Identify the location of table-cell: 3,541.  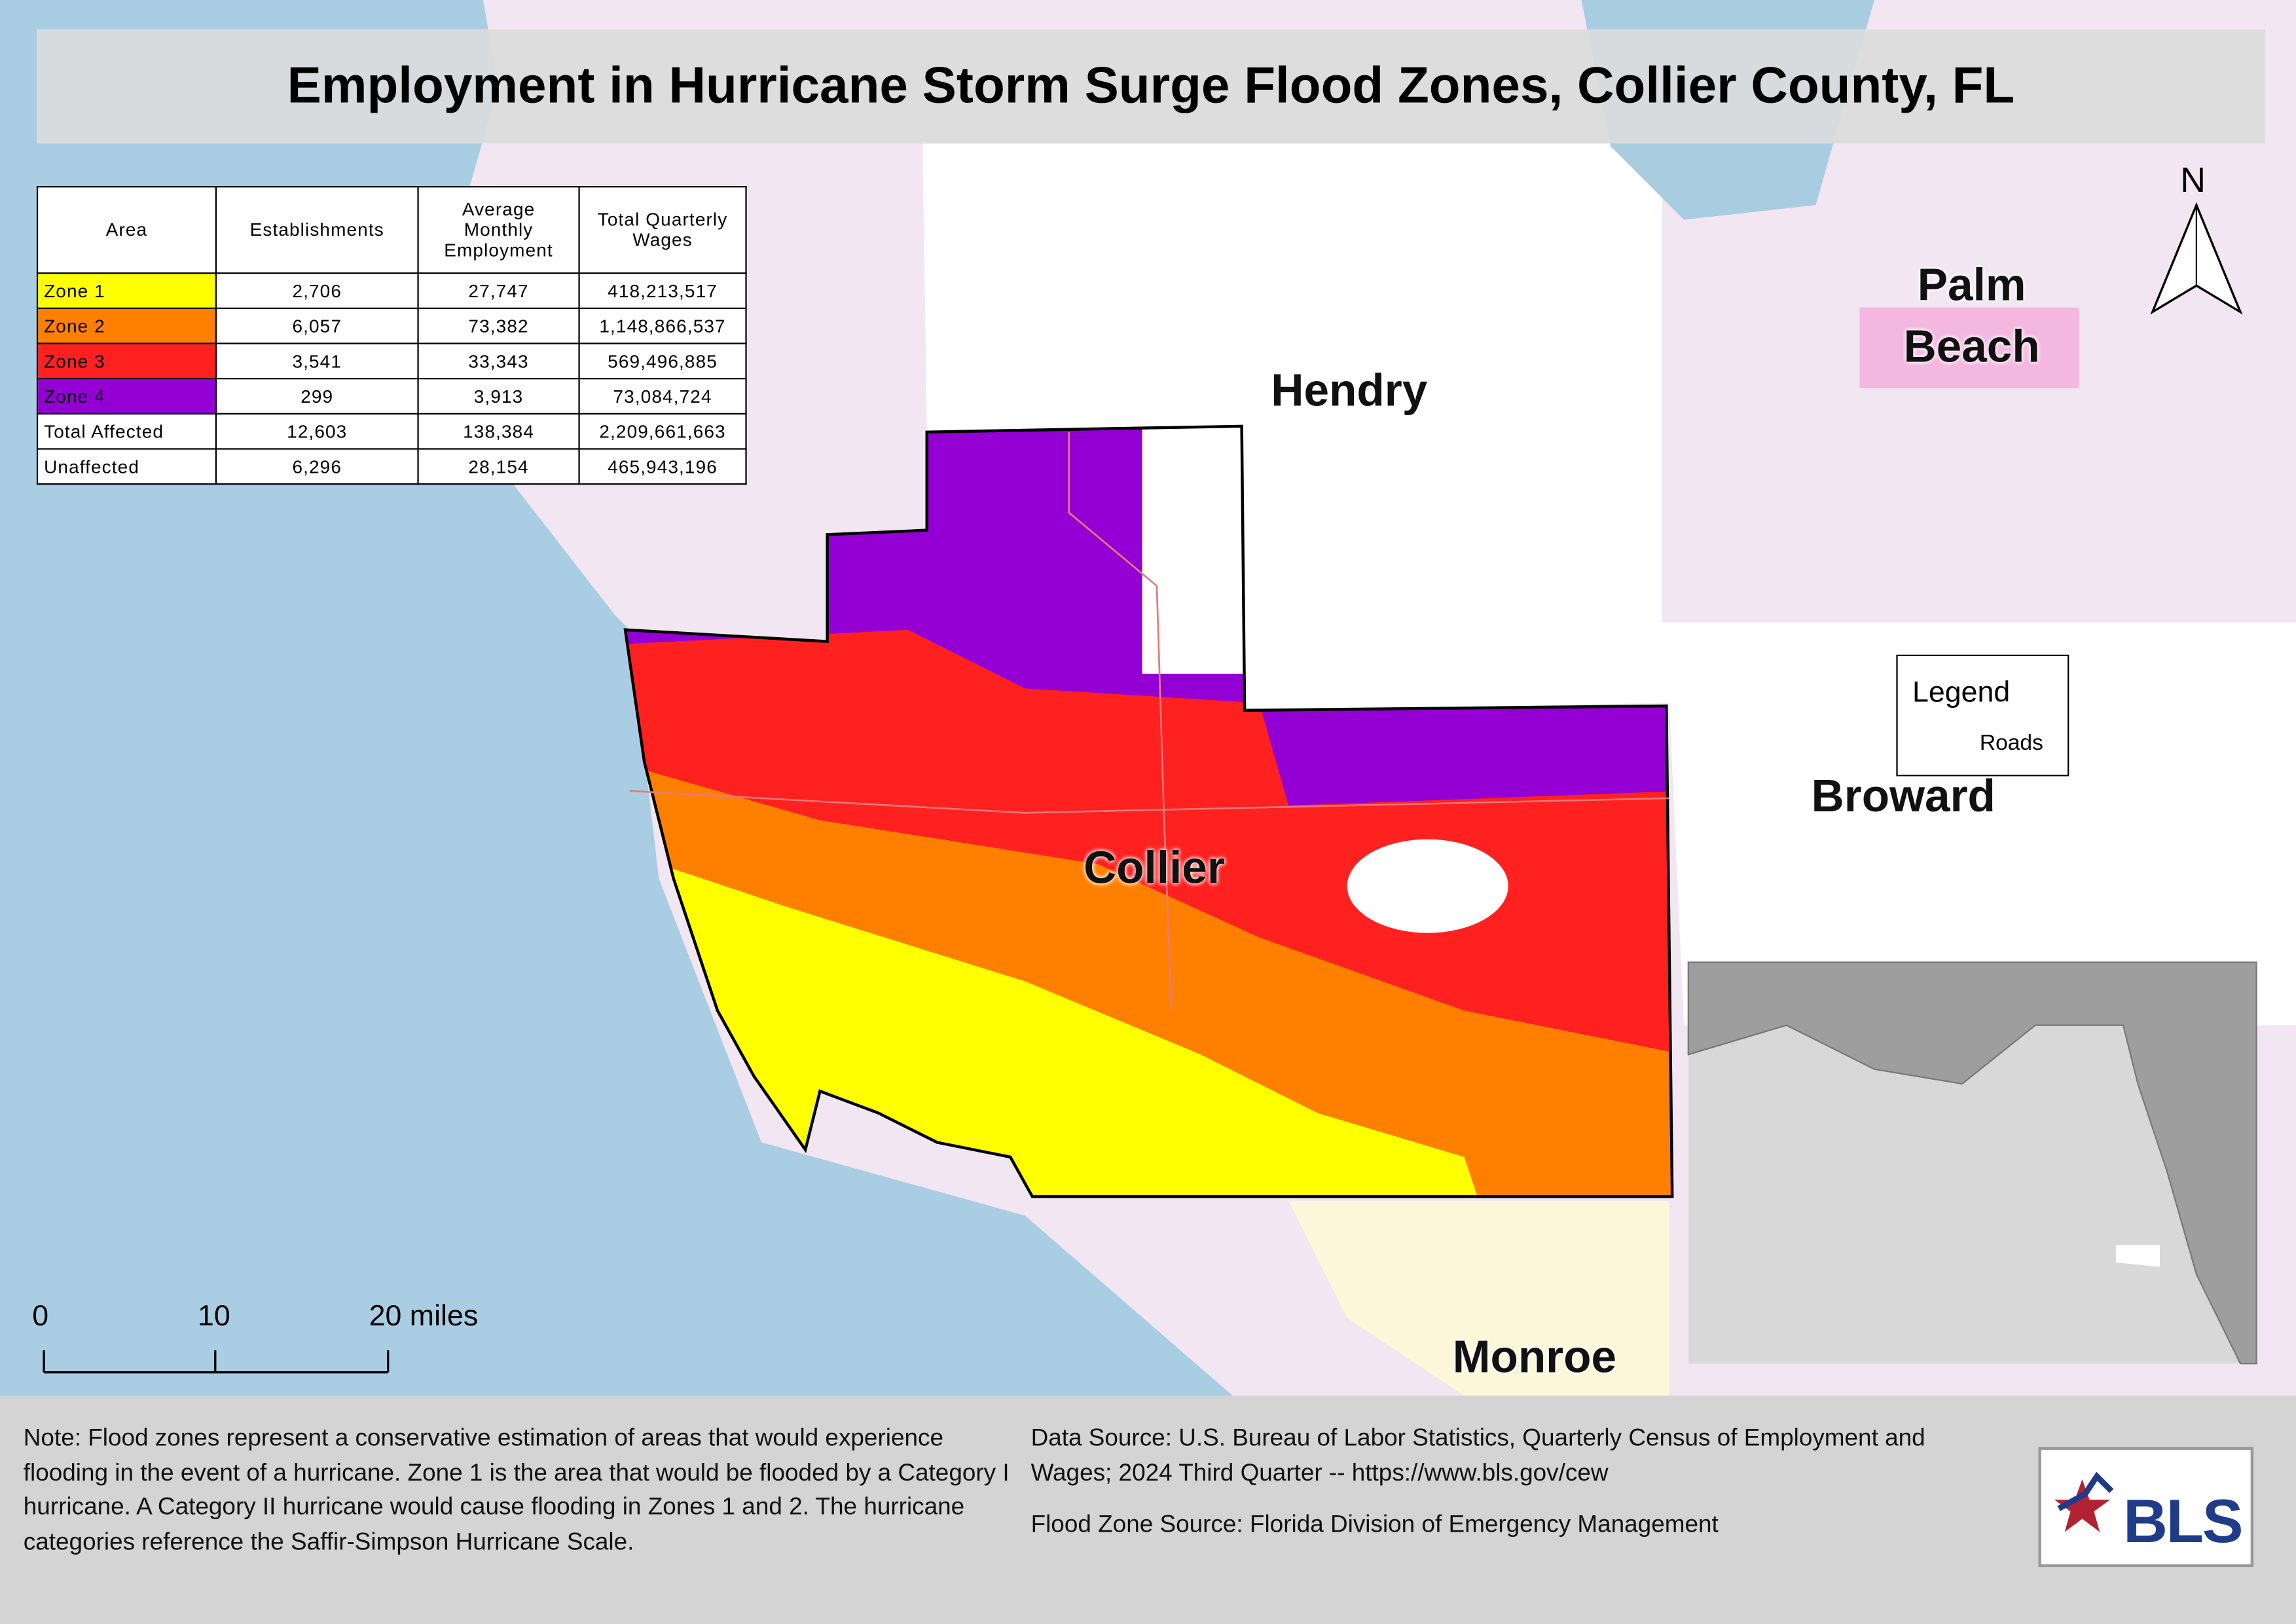
(317, 361).